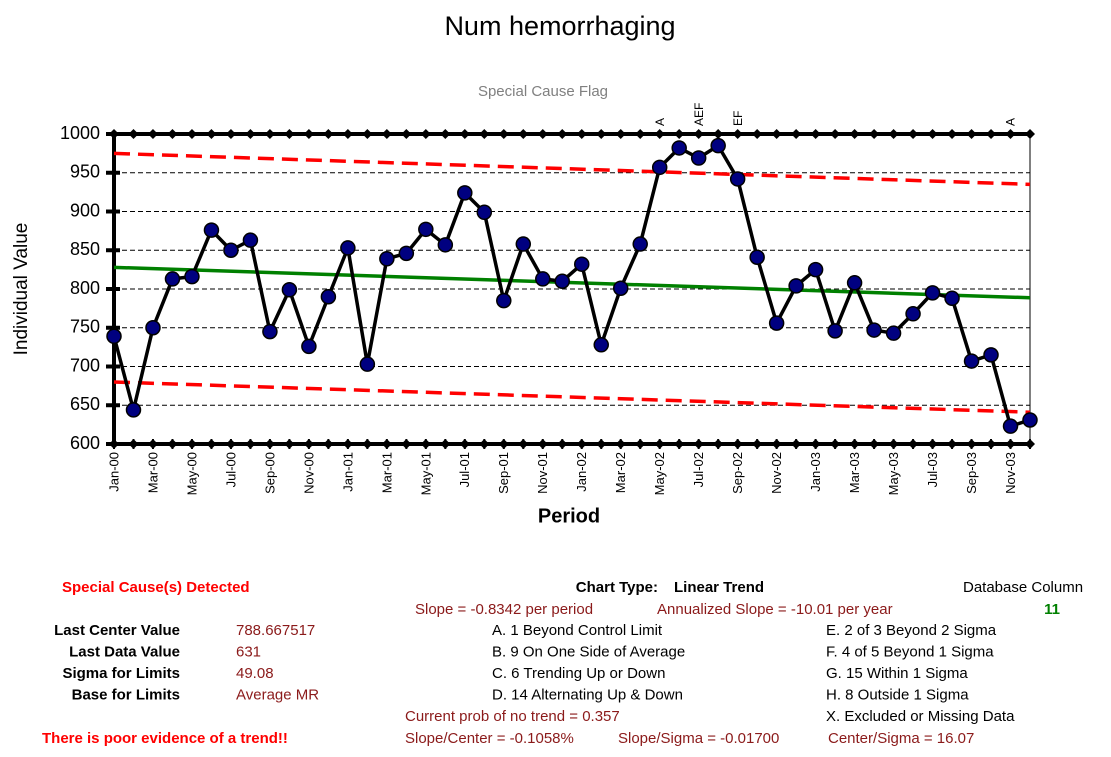 The width and height of the screenshot is (1111, 757). Describe the element at coordinates (165, 738) in the screenshot. I see `evidence: There is poor evidence of a trend!!` at that location.